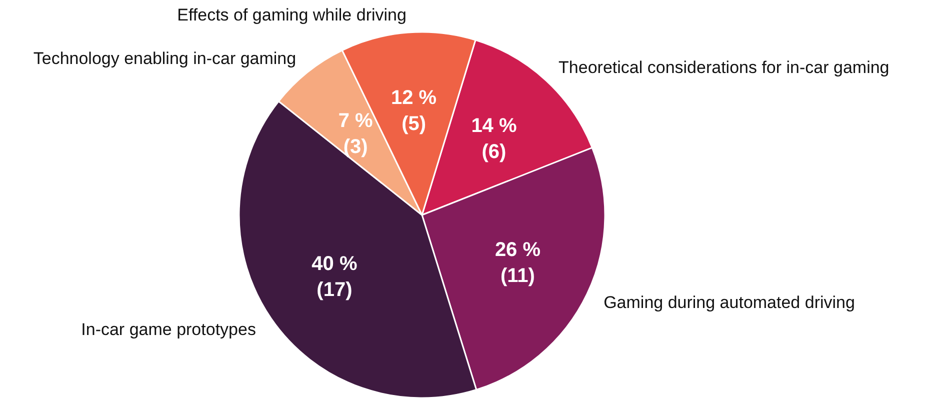 This screenshot has height=400, width=948. What do you see at coordinates (414, 111) in the screenshot?
I see `data-label: 12 % (5)` at bounding box center [414, 111].